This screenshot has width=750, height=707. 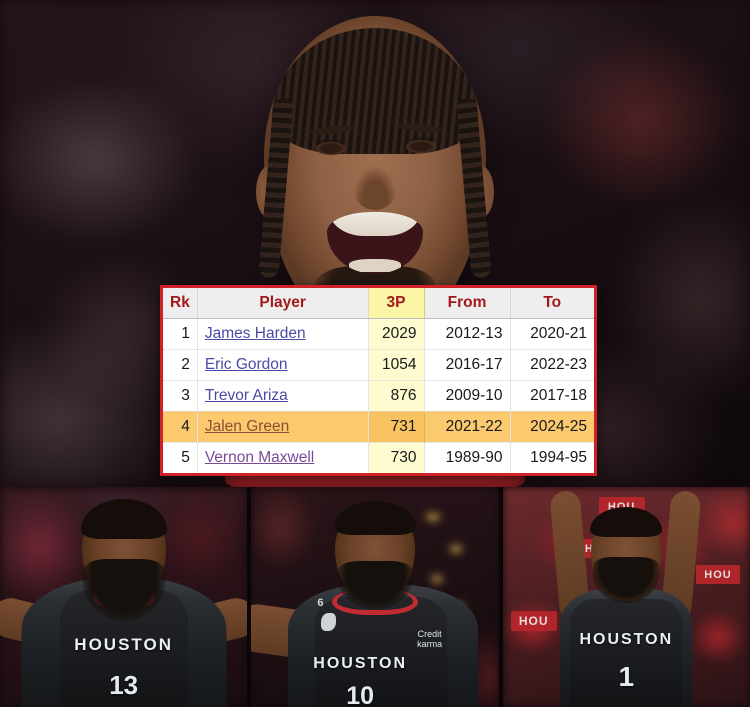 I want to click on gordon-jersey-collar, so click(x=374, y=602).